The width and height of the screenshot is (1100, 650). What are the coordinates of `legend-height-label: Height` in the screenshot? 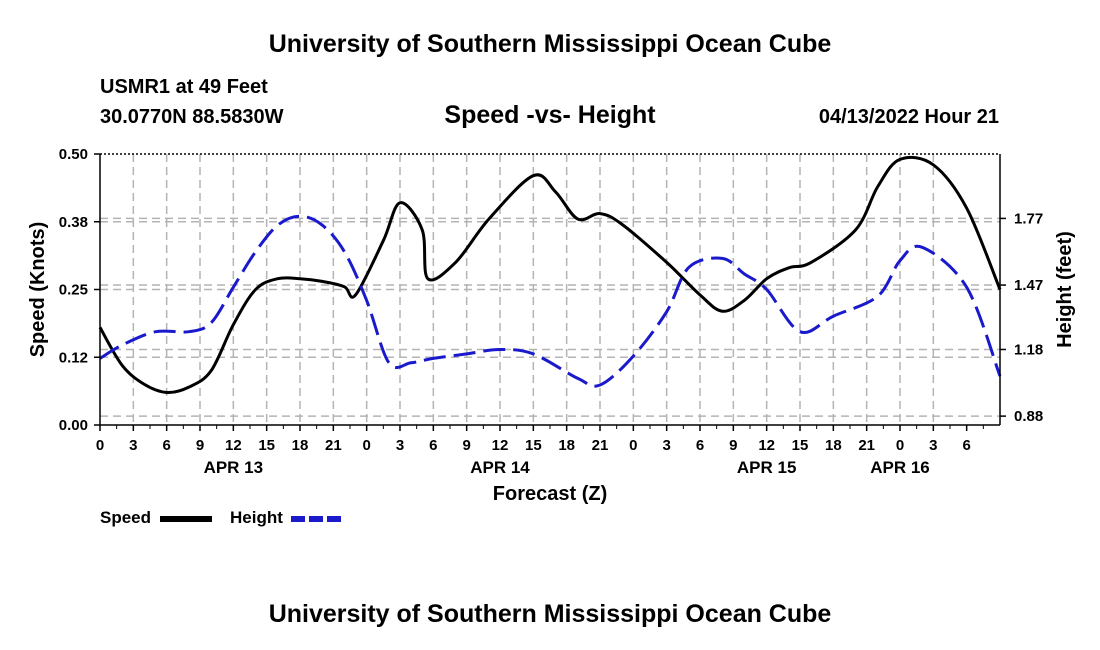 It's located at (256, 517).